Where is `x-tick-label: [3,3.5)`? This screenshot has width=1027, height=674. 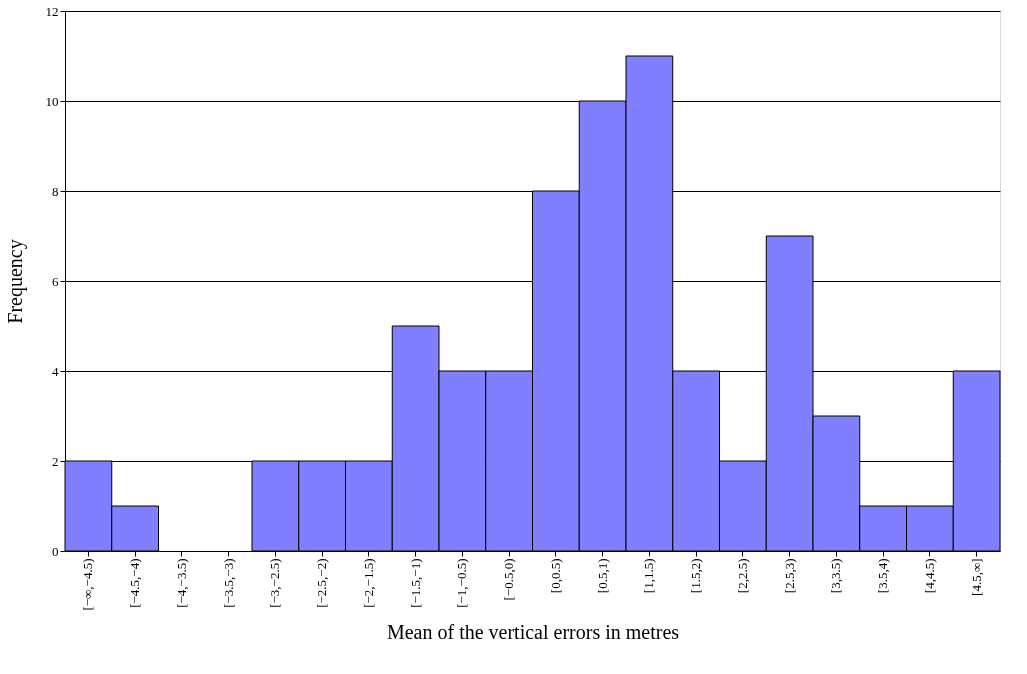
x-tick-label: [3,3.5) is located at coordinates (836, 576).